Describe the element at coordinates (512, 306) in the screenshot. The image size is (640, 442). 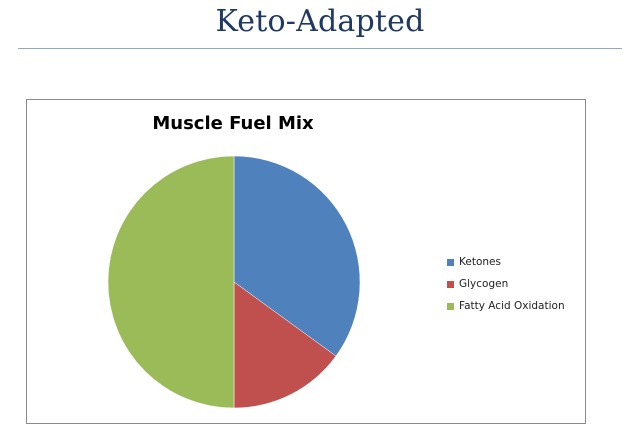
I see `legend-label: Fatty Acid Oxidation` at that location.